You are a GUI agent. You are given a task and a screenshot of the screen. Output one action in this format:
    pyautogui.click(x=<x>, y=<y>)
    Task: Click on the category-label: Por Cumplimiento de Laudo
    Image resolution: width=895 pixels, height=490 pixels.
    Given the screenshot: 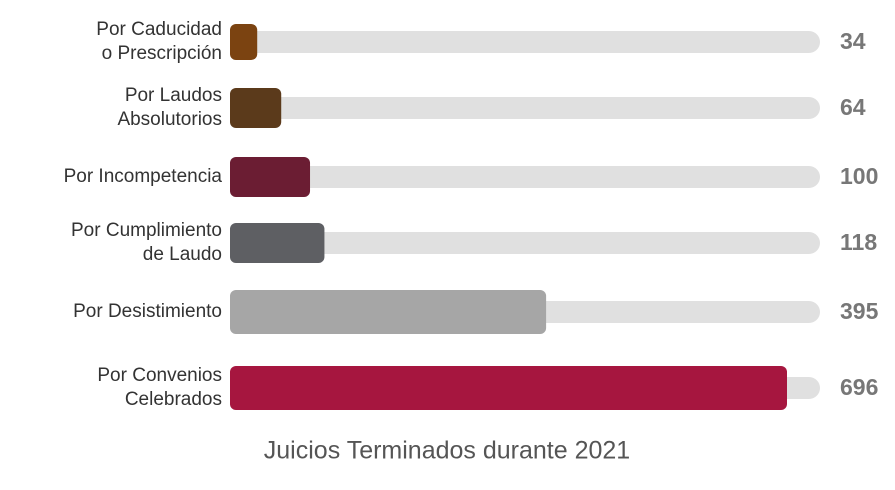 What is the action you would take?
    pyautogui.click(x=146, y=242)
    